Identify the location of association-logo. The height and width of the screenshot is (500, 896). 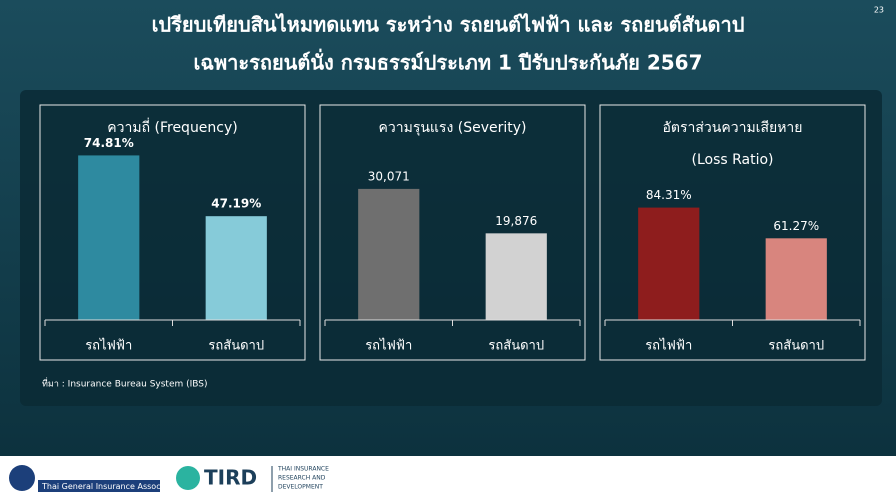
(22, 478).